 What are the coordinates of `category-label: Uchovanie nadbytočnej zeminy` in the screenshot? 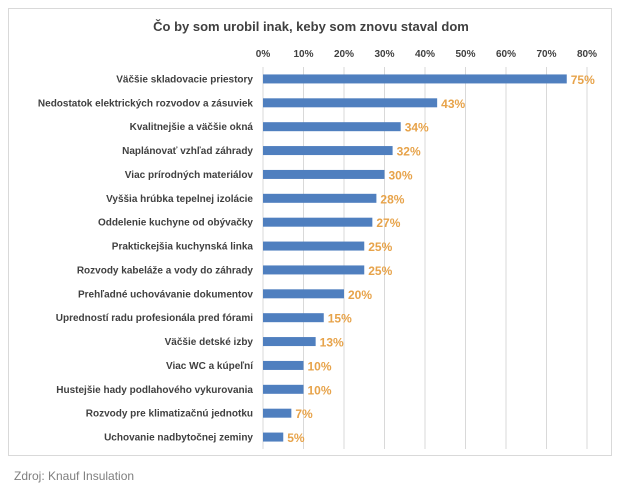 It's located at (178, 438).